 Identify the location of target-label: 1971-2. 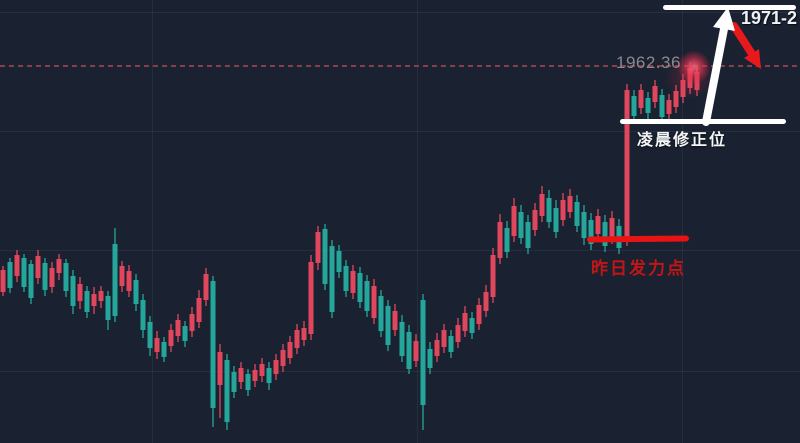
(769, 18).